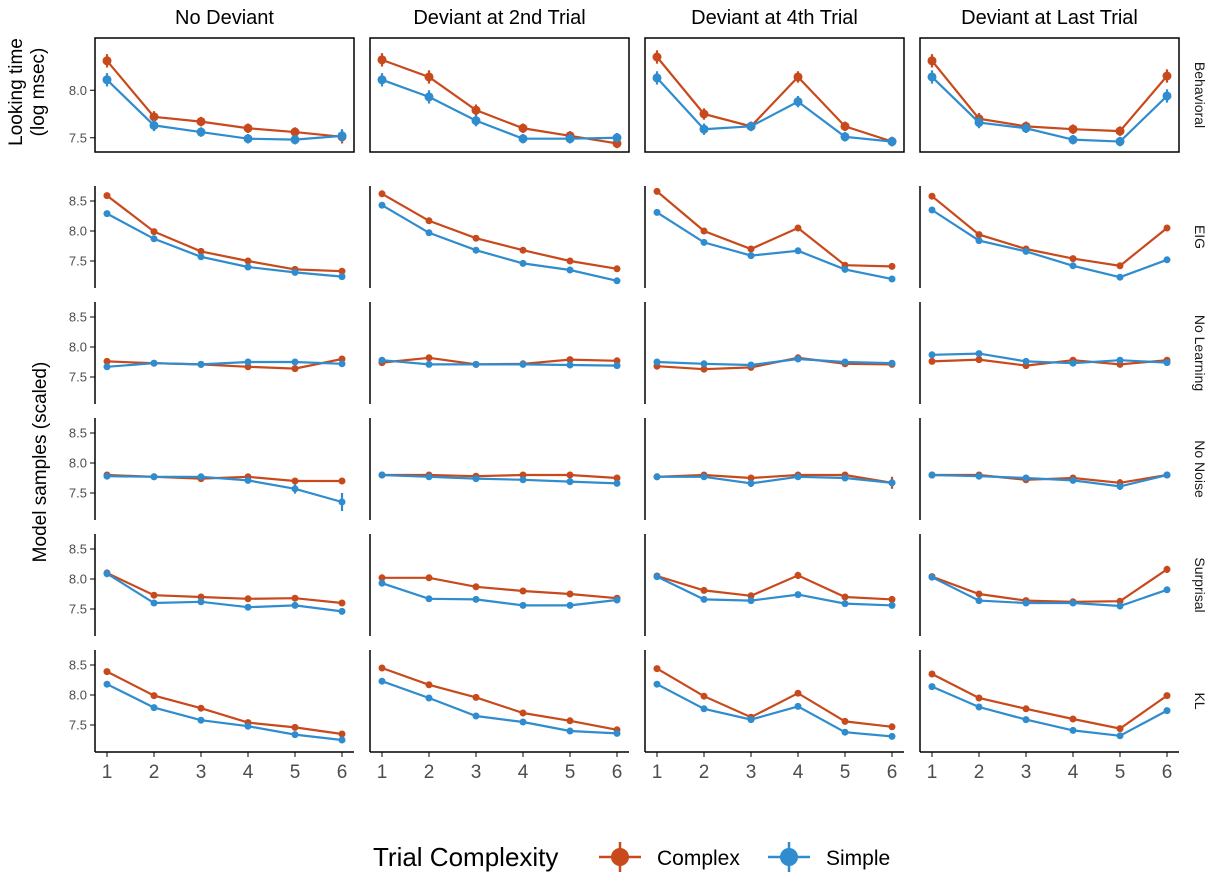 The width and height of the screenshot is (1216, 874). Describe the element at coordinates (774, 716) in the screenshot. I see `panel-kl-deviant-at-4th-trial: 1 2 3 4 5 6` at that location.